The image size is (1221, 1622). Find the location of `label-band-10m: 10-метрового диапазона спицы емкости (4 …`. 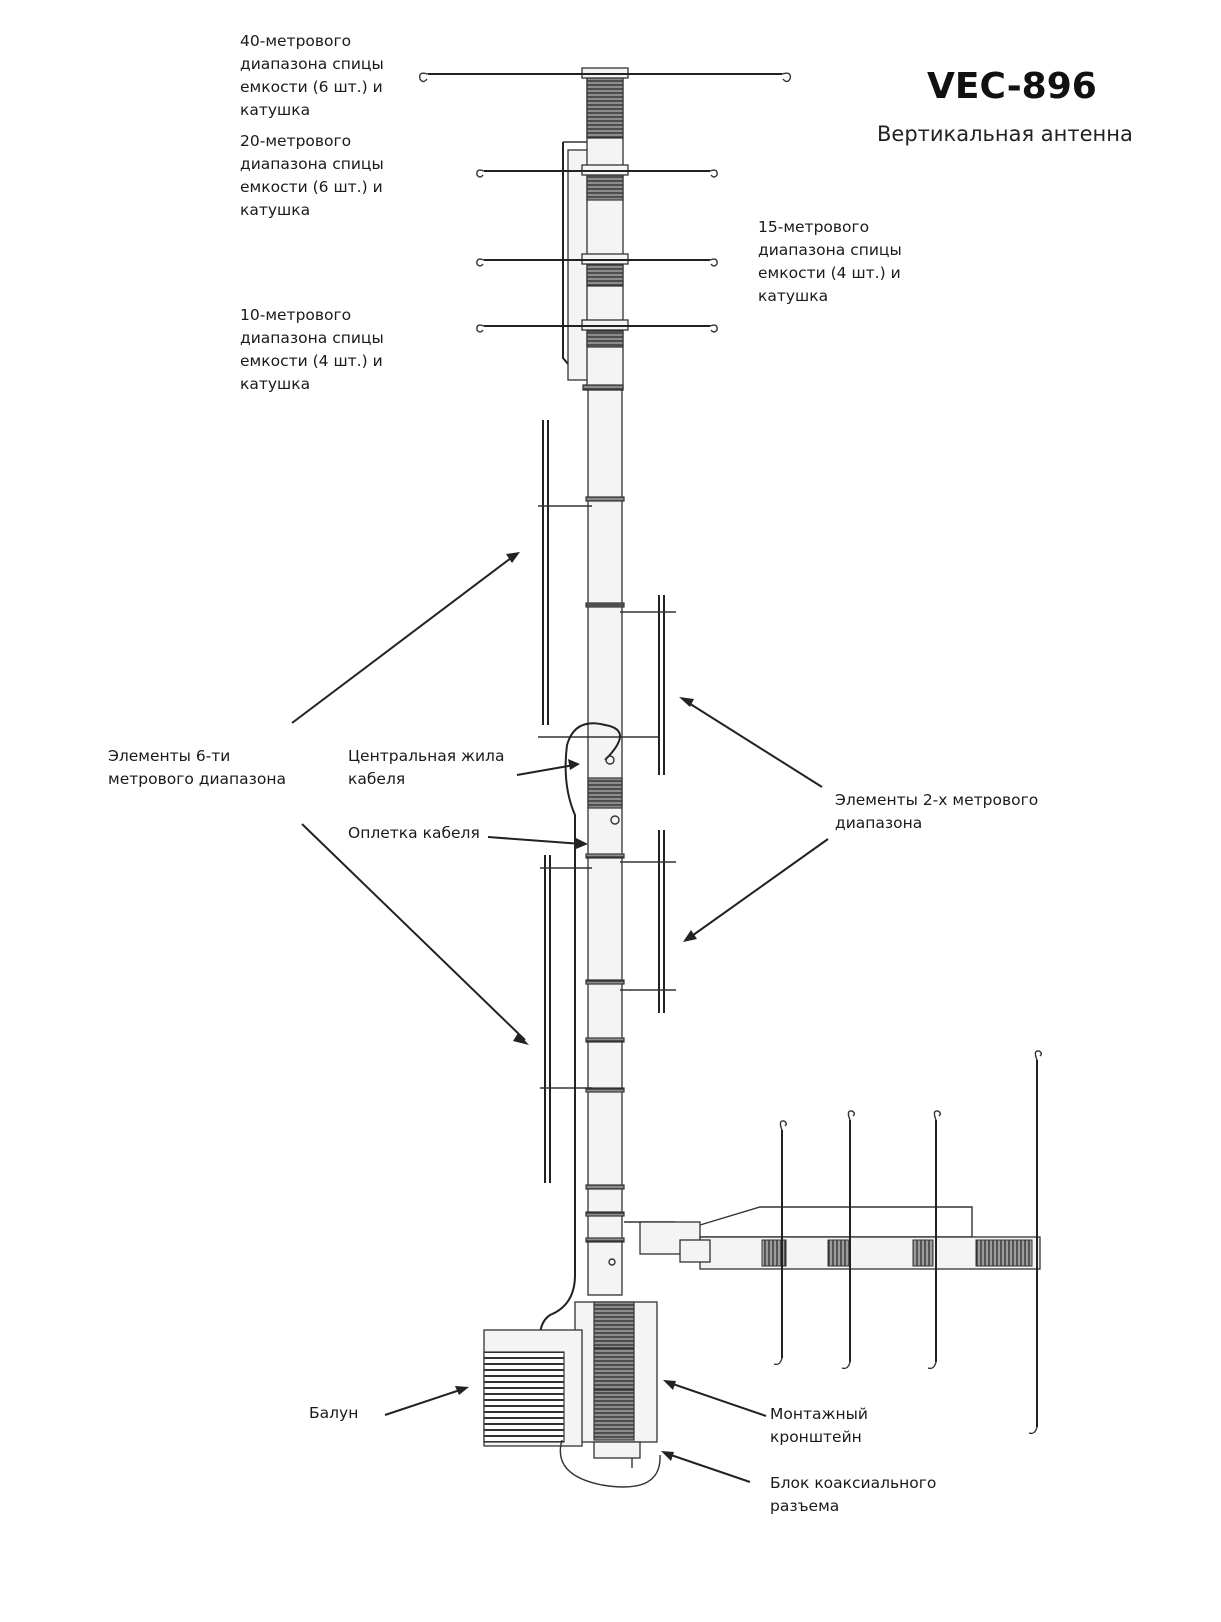

label-band-10m: 10-метрового диапазона спицы емкости (4 … is located at coordinates (312, 349).